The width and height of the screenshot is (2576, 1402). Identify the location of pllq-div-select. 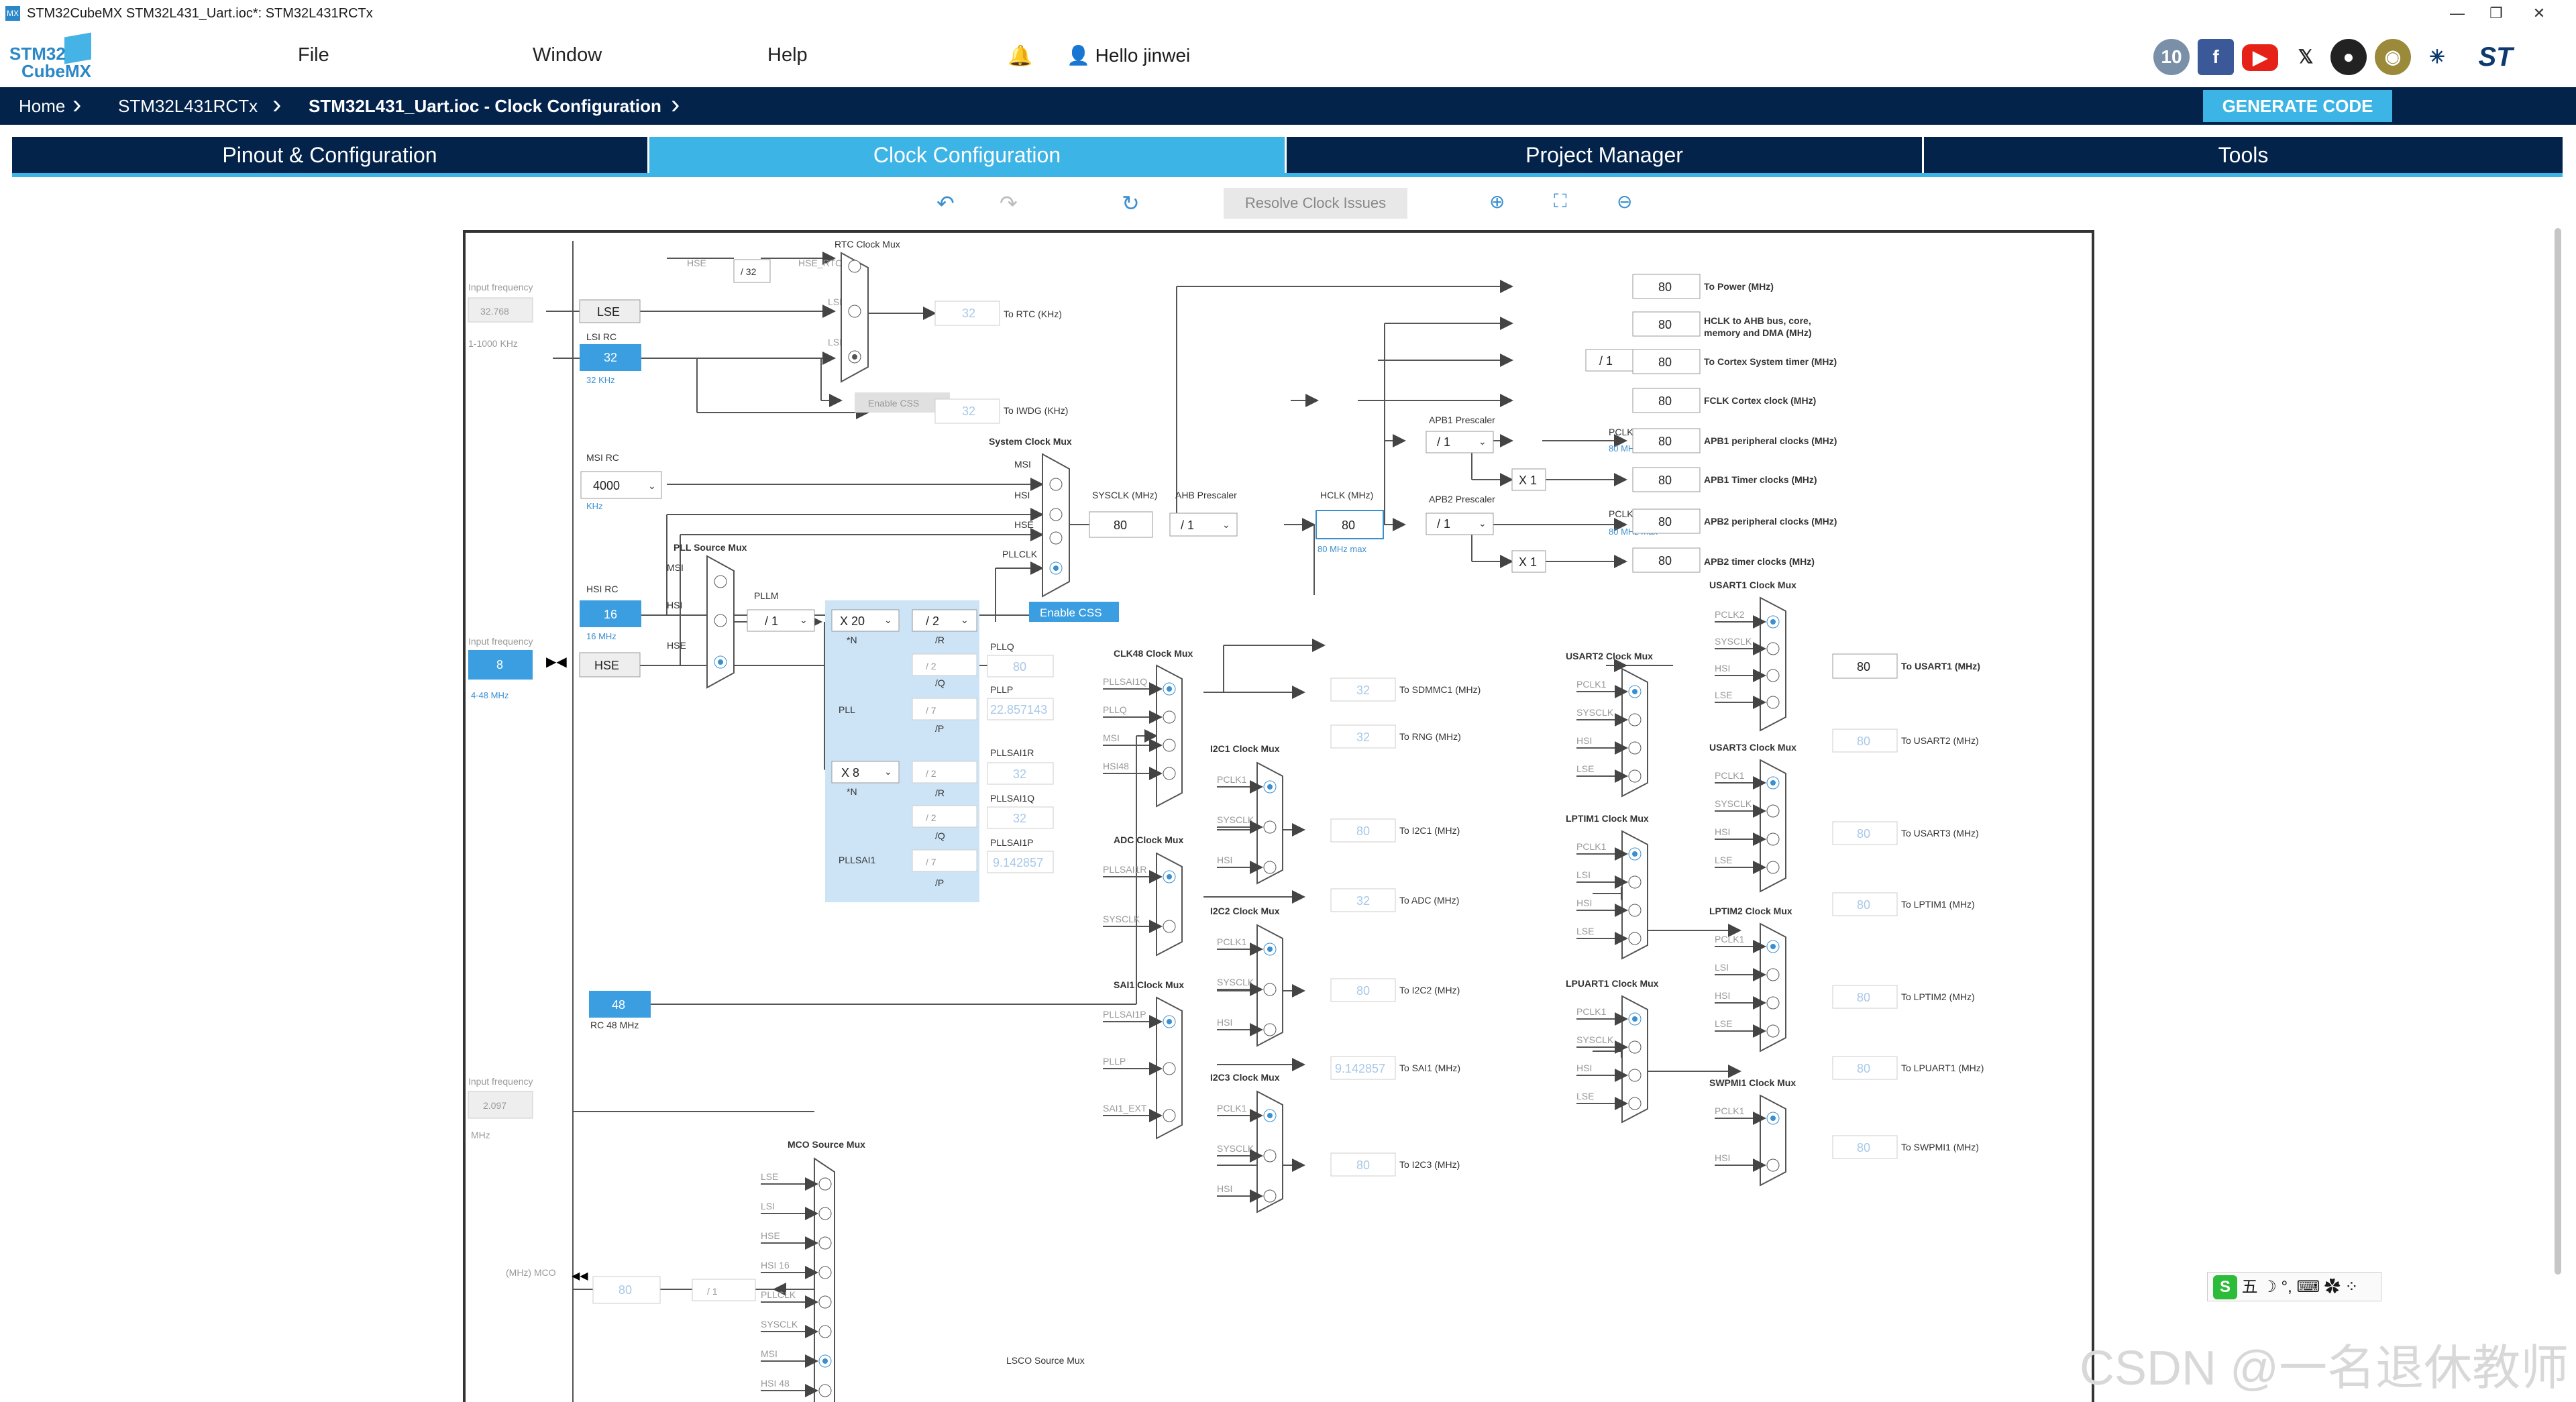
(944, 664).